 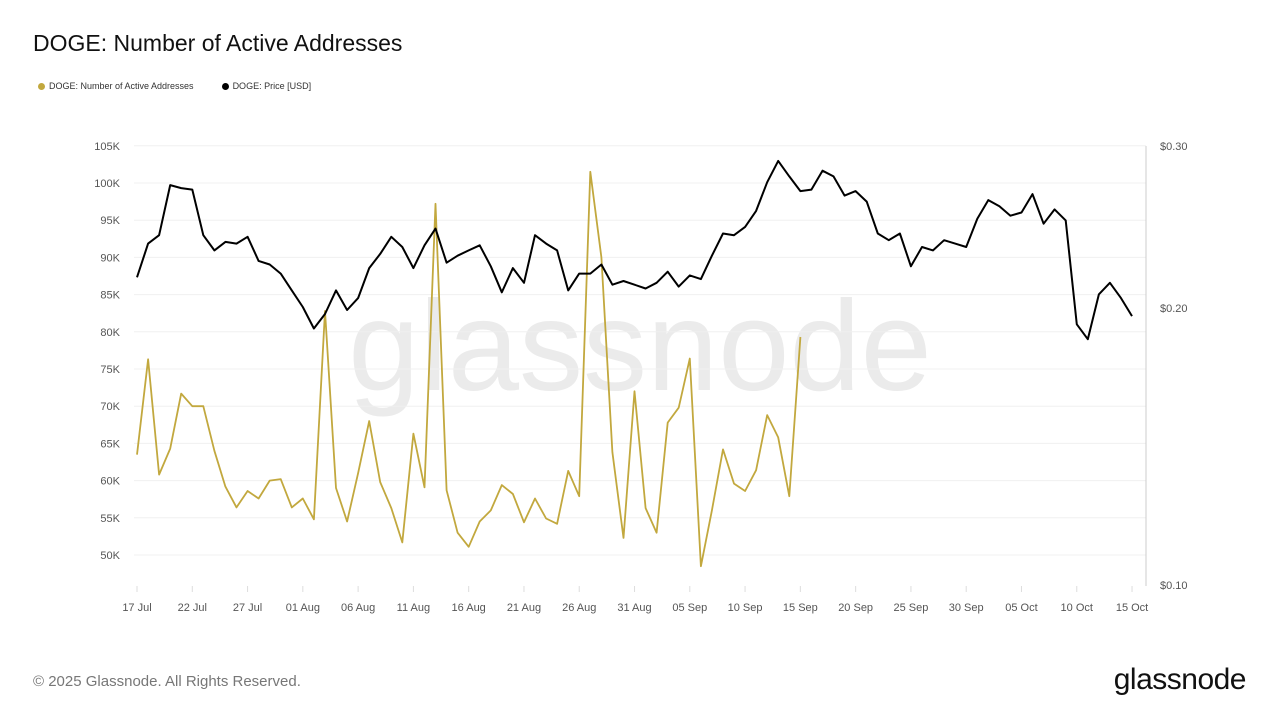 I want to click on legend-label: DOGE: Price [USD], so click(x=272, y=86).